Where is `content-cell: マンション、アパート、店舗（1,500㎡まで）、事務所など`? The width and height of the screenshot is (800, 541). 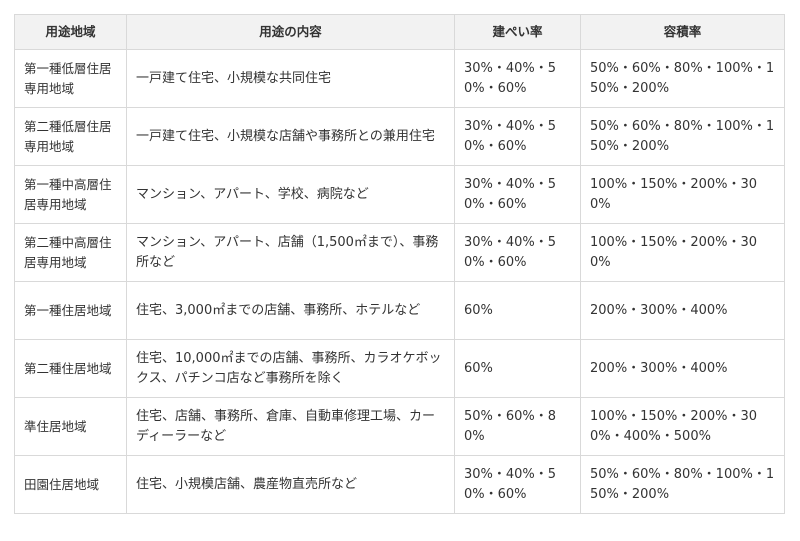 content-cell: マンション、アパート、店舗（1,500㎡まで）、事務所など is located at coordinates (290, 252).